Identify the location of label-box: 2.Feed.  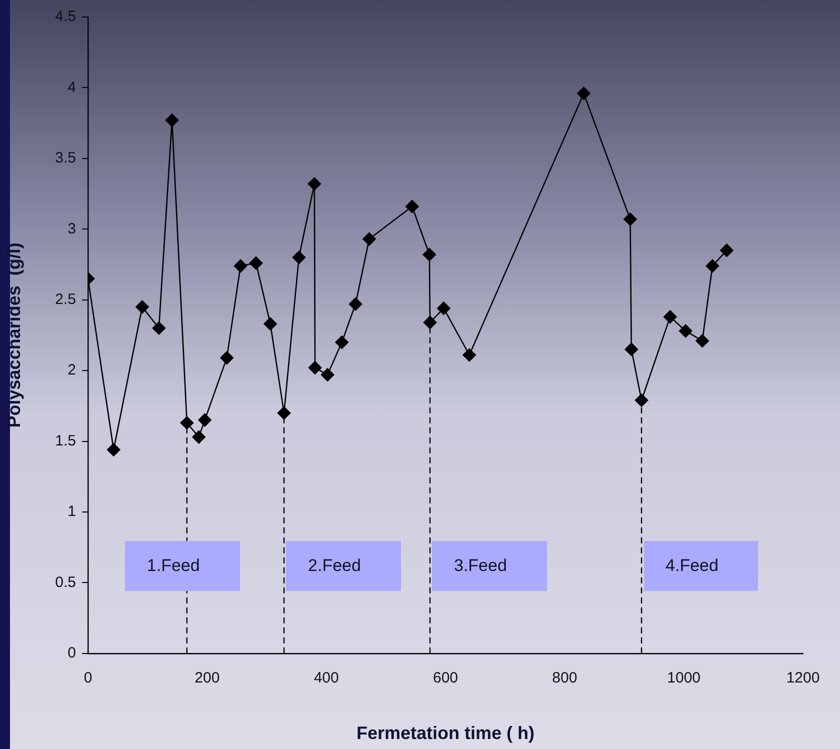
(343, 566).